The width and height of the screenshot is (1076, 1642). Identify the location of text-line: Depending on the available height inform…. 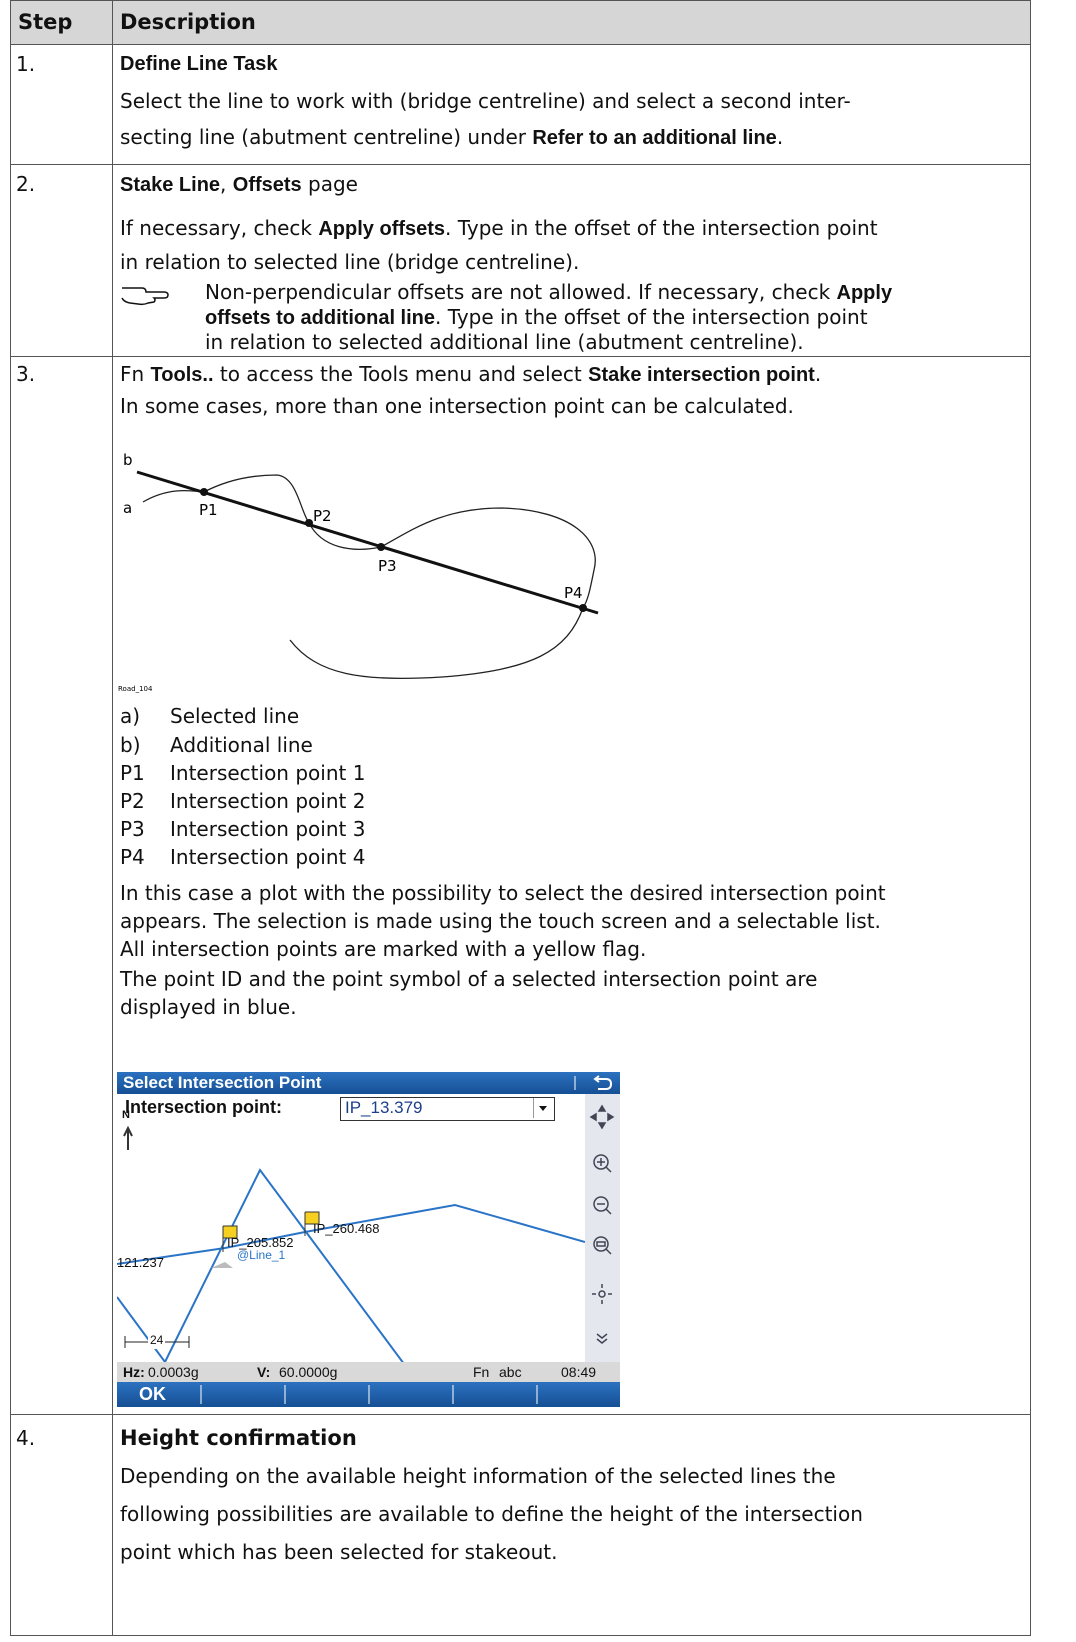
(478, 1476).